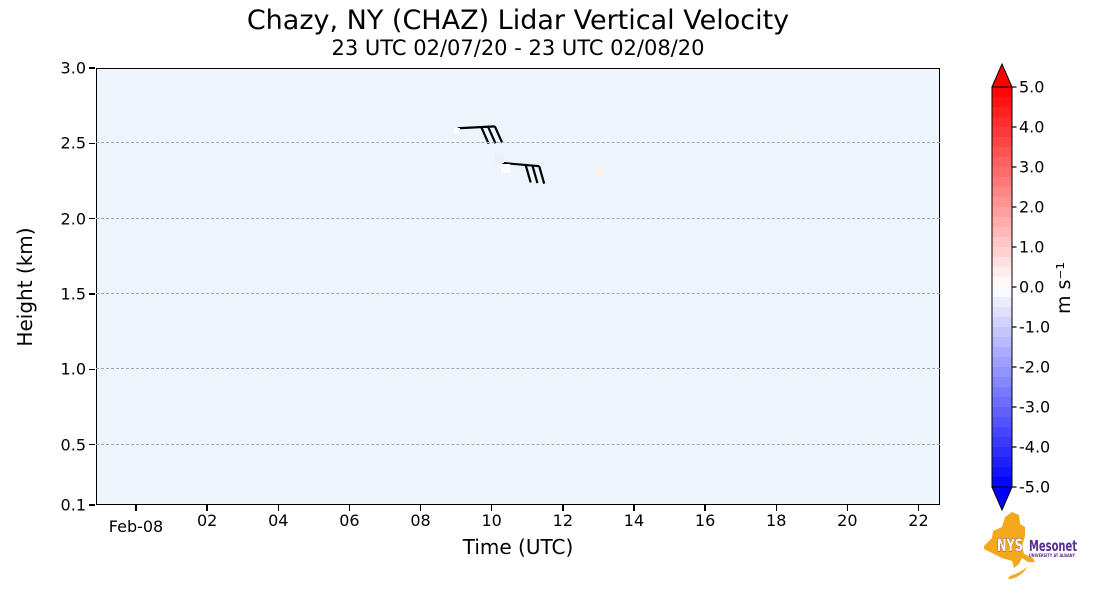  Describe the element at coordinates (1010, 546) in the screenshot. I see `logo-org-text: NYS` at that location.